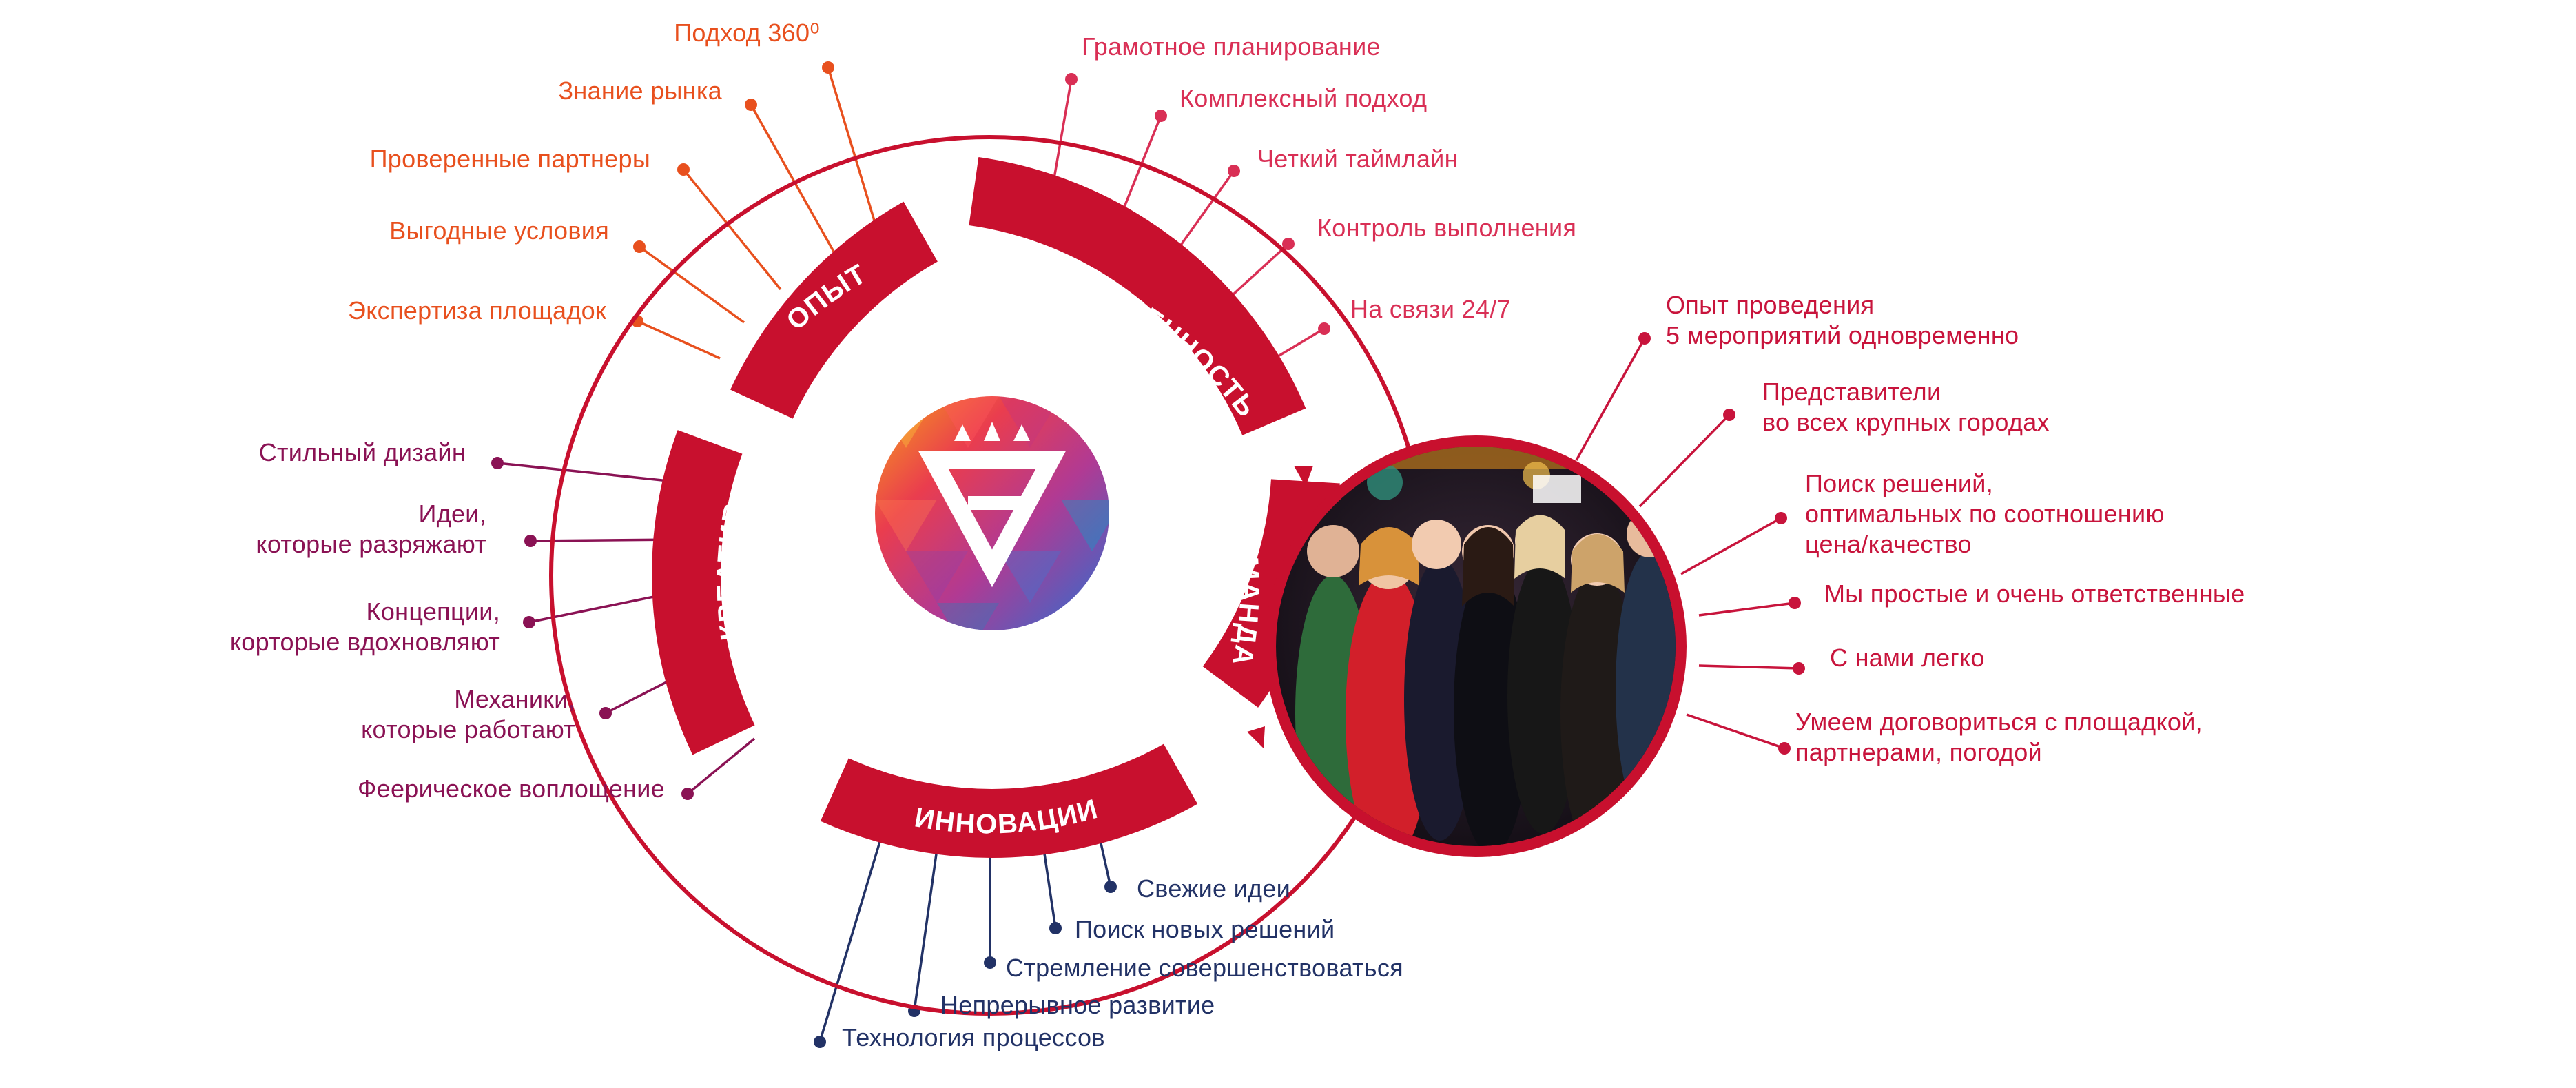  What do you see at coordinates (1476, 646) in the screenshot?
I see `team-photo-image` at bounding box center [1476, 646].